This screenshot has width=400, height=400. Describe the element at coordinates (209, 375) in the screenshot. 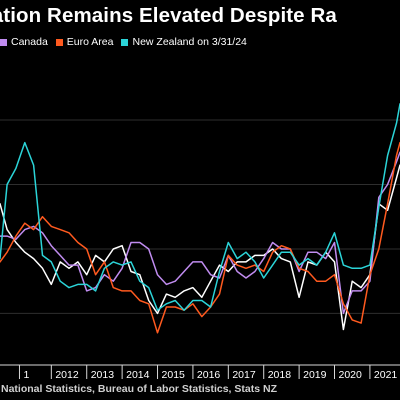

I see `x-tick-label: 2016` at that location.